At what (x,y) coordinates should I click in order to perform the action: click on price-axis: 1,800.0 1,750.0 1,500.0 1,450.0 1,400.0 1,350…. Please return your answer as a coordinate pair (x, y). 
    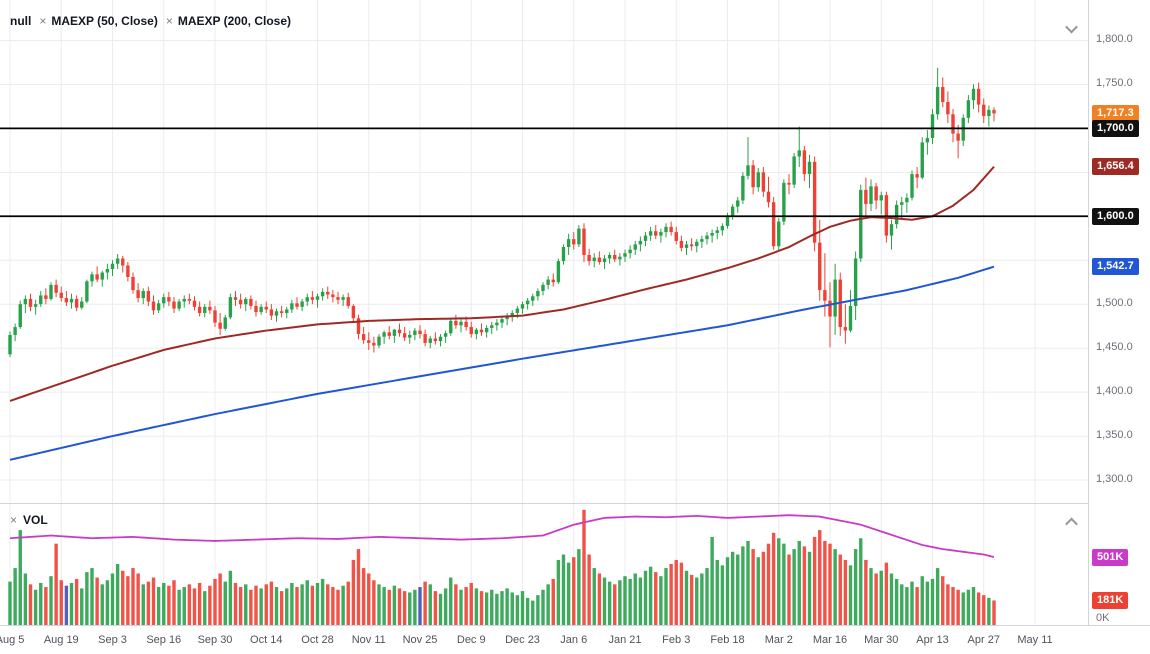
    Looking at the image, I should click on (1119, 327).